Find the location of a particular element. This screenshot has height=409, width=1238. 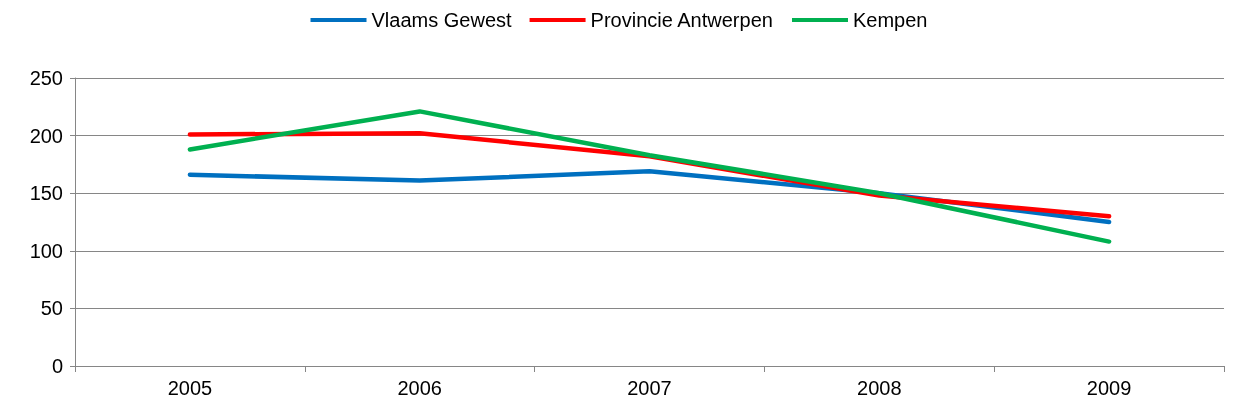

x-tick-label: 2009 is located at coordinates (1109, 388).